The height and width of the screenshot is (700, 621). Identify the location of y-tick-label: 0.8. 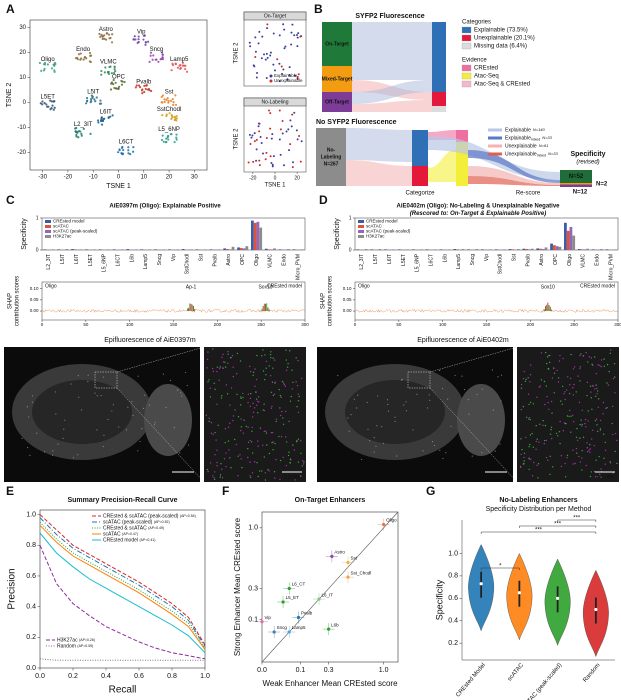
(453, 576).